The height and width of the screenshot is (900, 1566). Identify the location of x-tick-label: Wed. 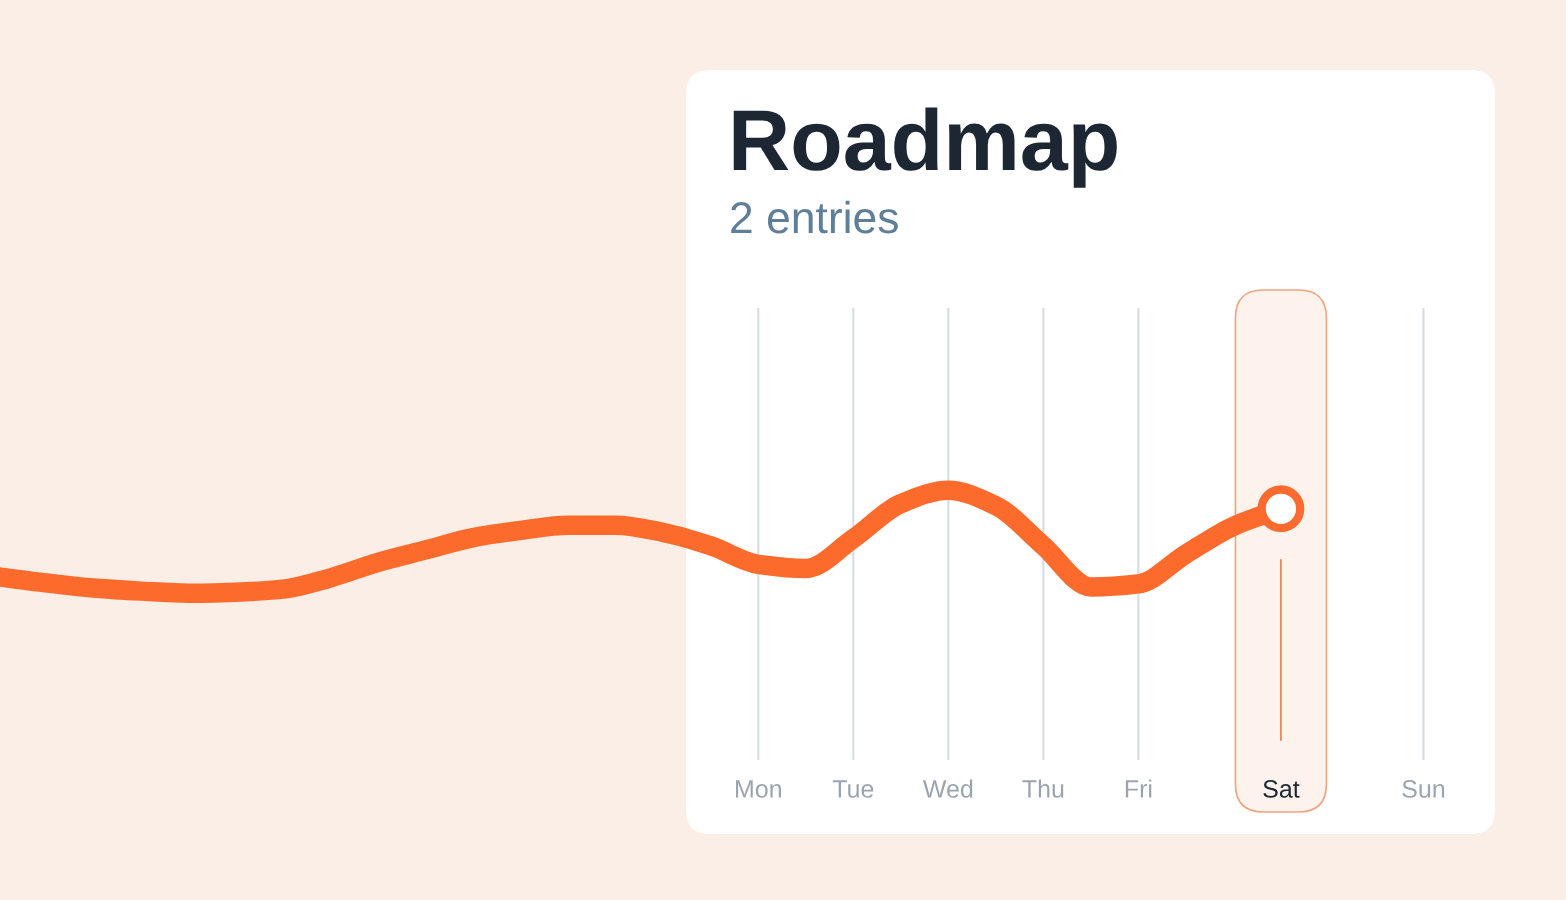
(947, 788).